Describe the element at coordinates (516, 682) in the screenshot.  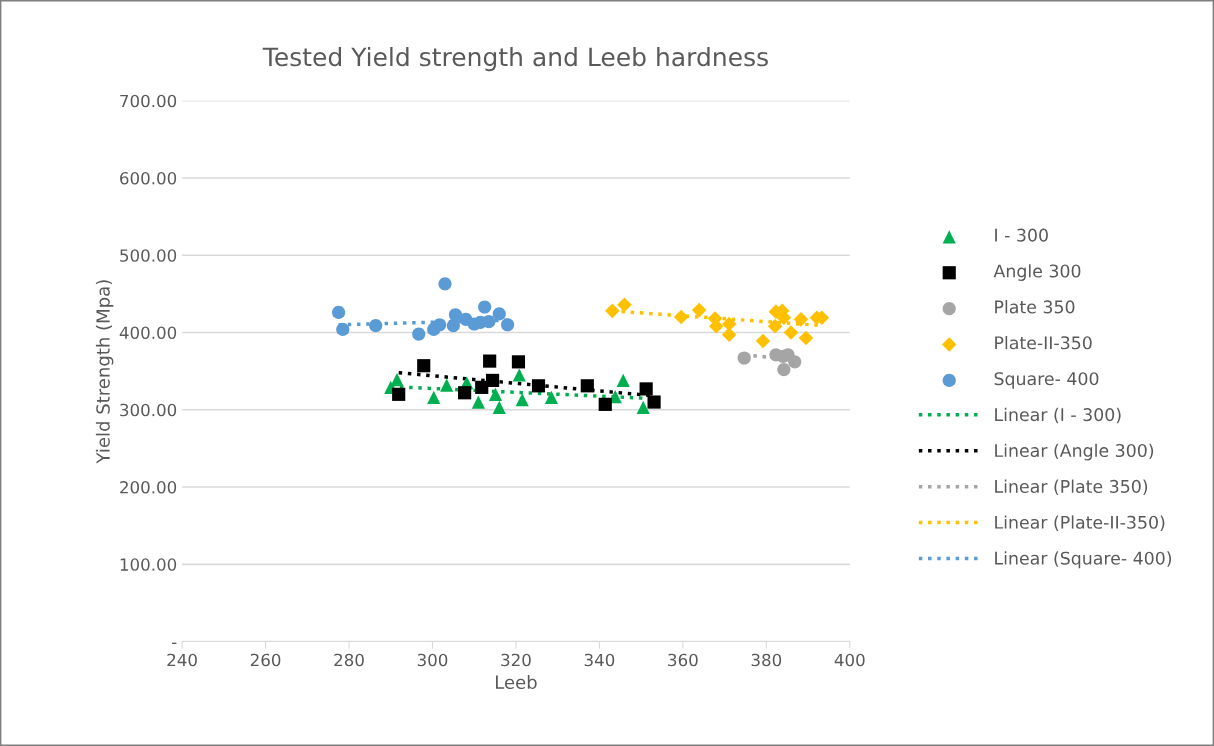
I see `x-axis-title: Leeb` at that location.